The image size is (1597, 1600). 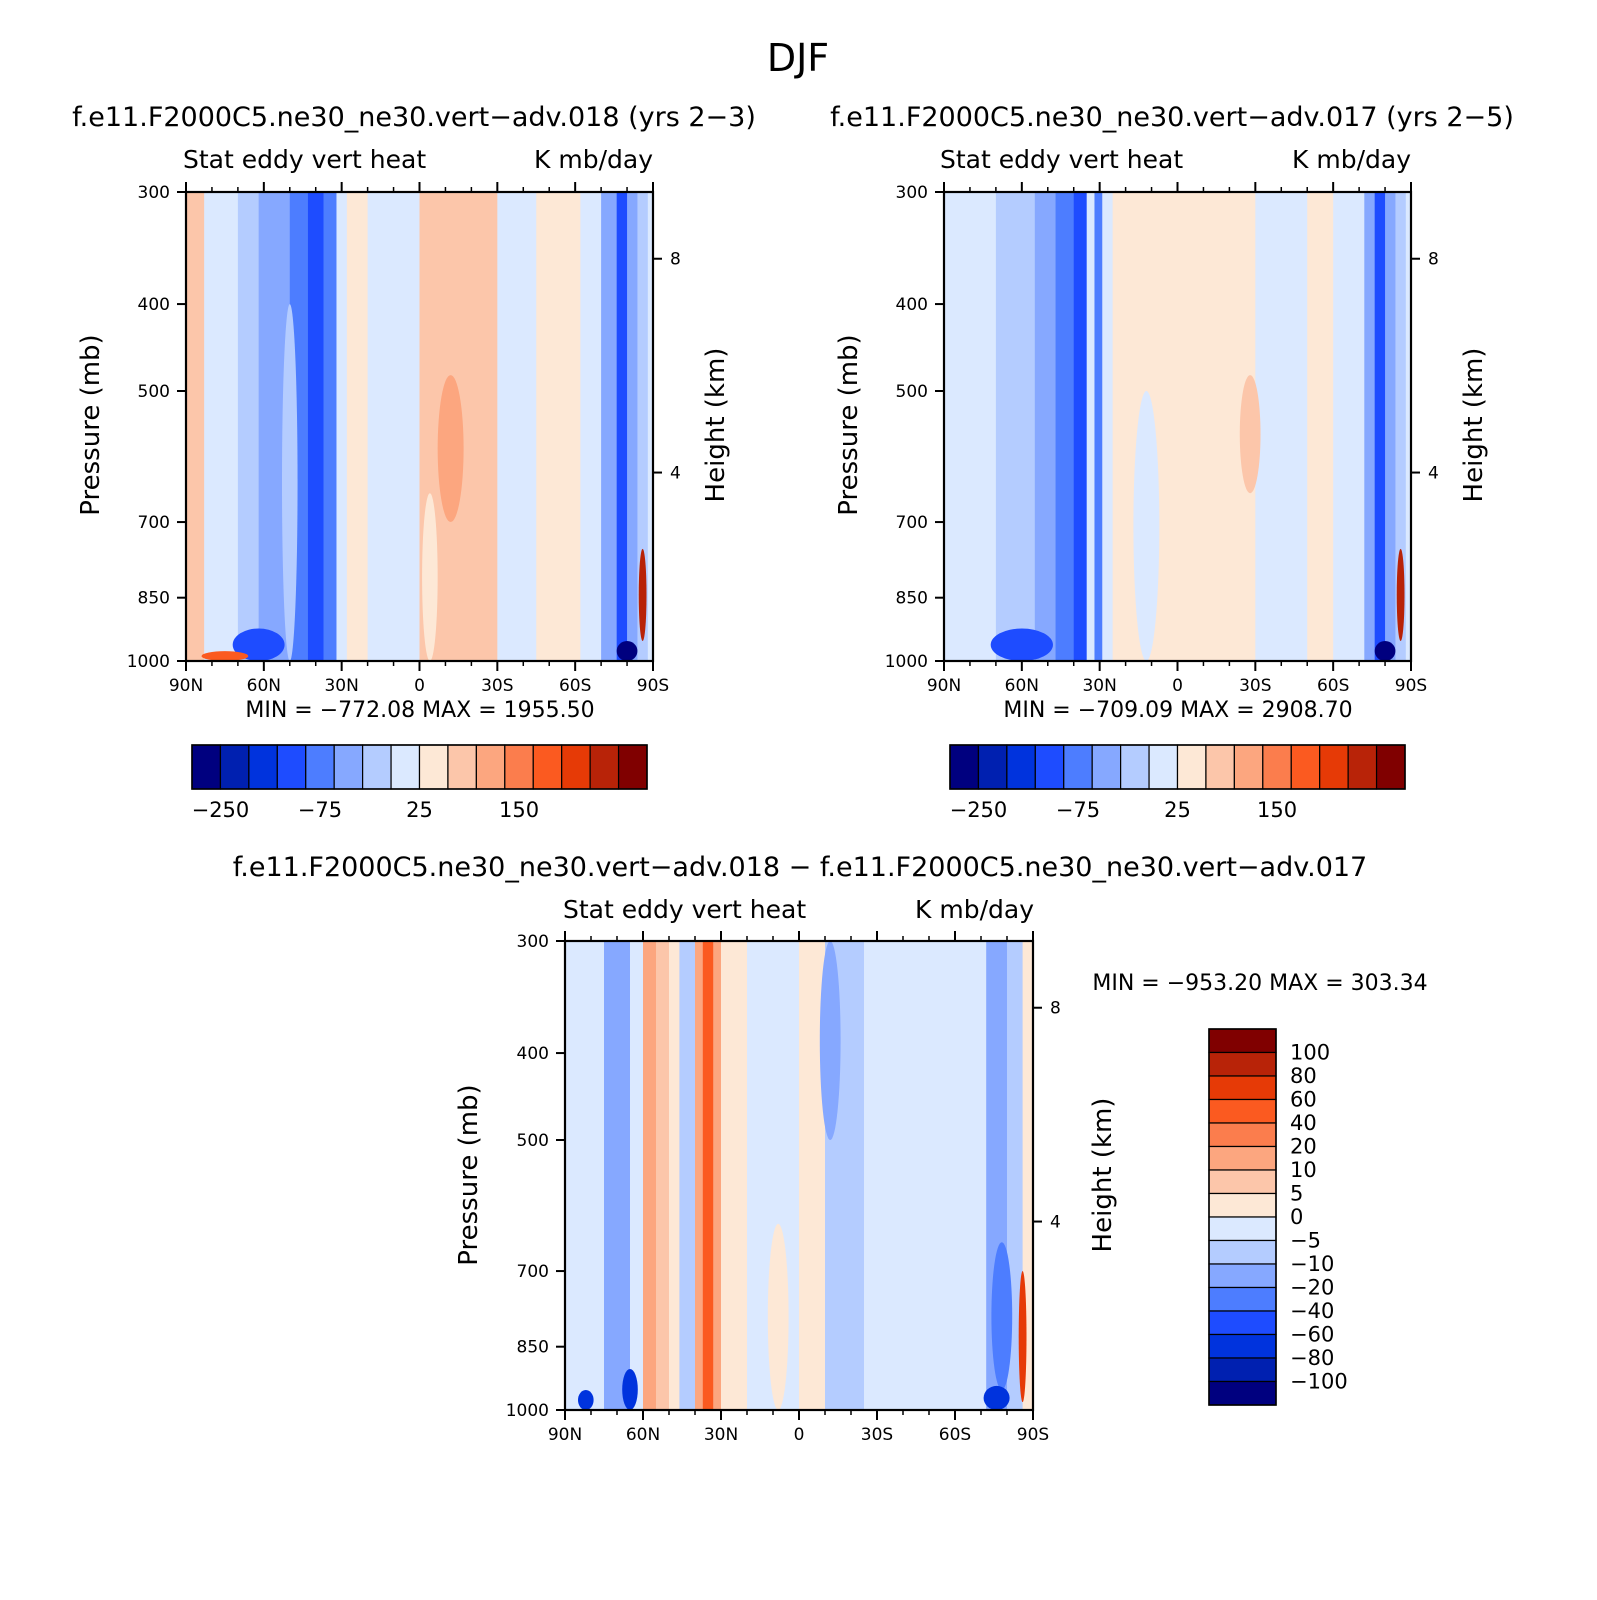 I want to click on colorbar-label: −100, so click(x=1319, y=1382).